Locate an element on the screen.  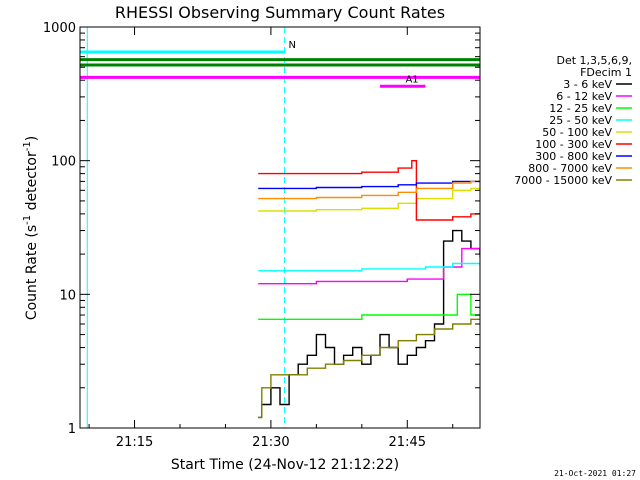
x-tick-label-2: 21:45 is located at coordinates (407, 442).